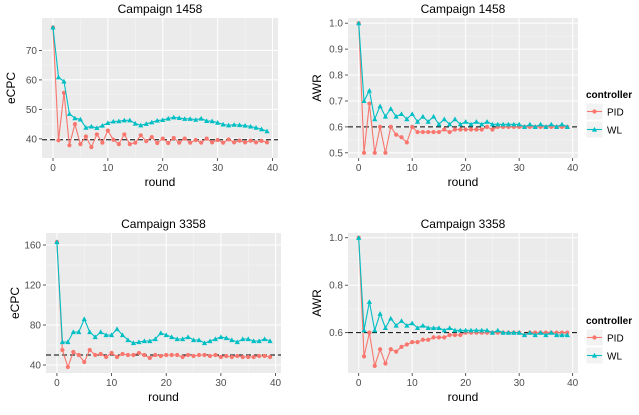 The width and height of the screenshot is (639, 415). What do you see at coordinates (336, 76) in the screenshot?
I see `y-tick-label: 0.8` at bounding box center [336, 76].